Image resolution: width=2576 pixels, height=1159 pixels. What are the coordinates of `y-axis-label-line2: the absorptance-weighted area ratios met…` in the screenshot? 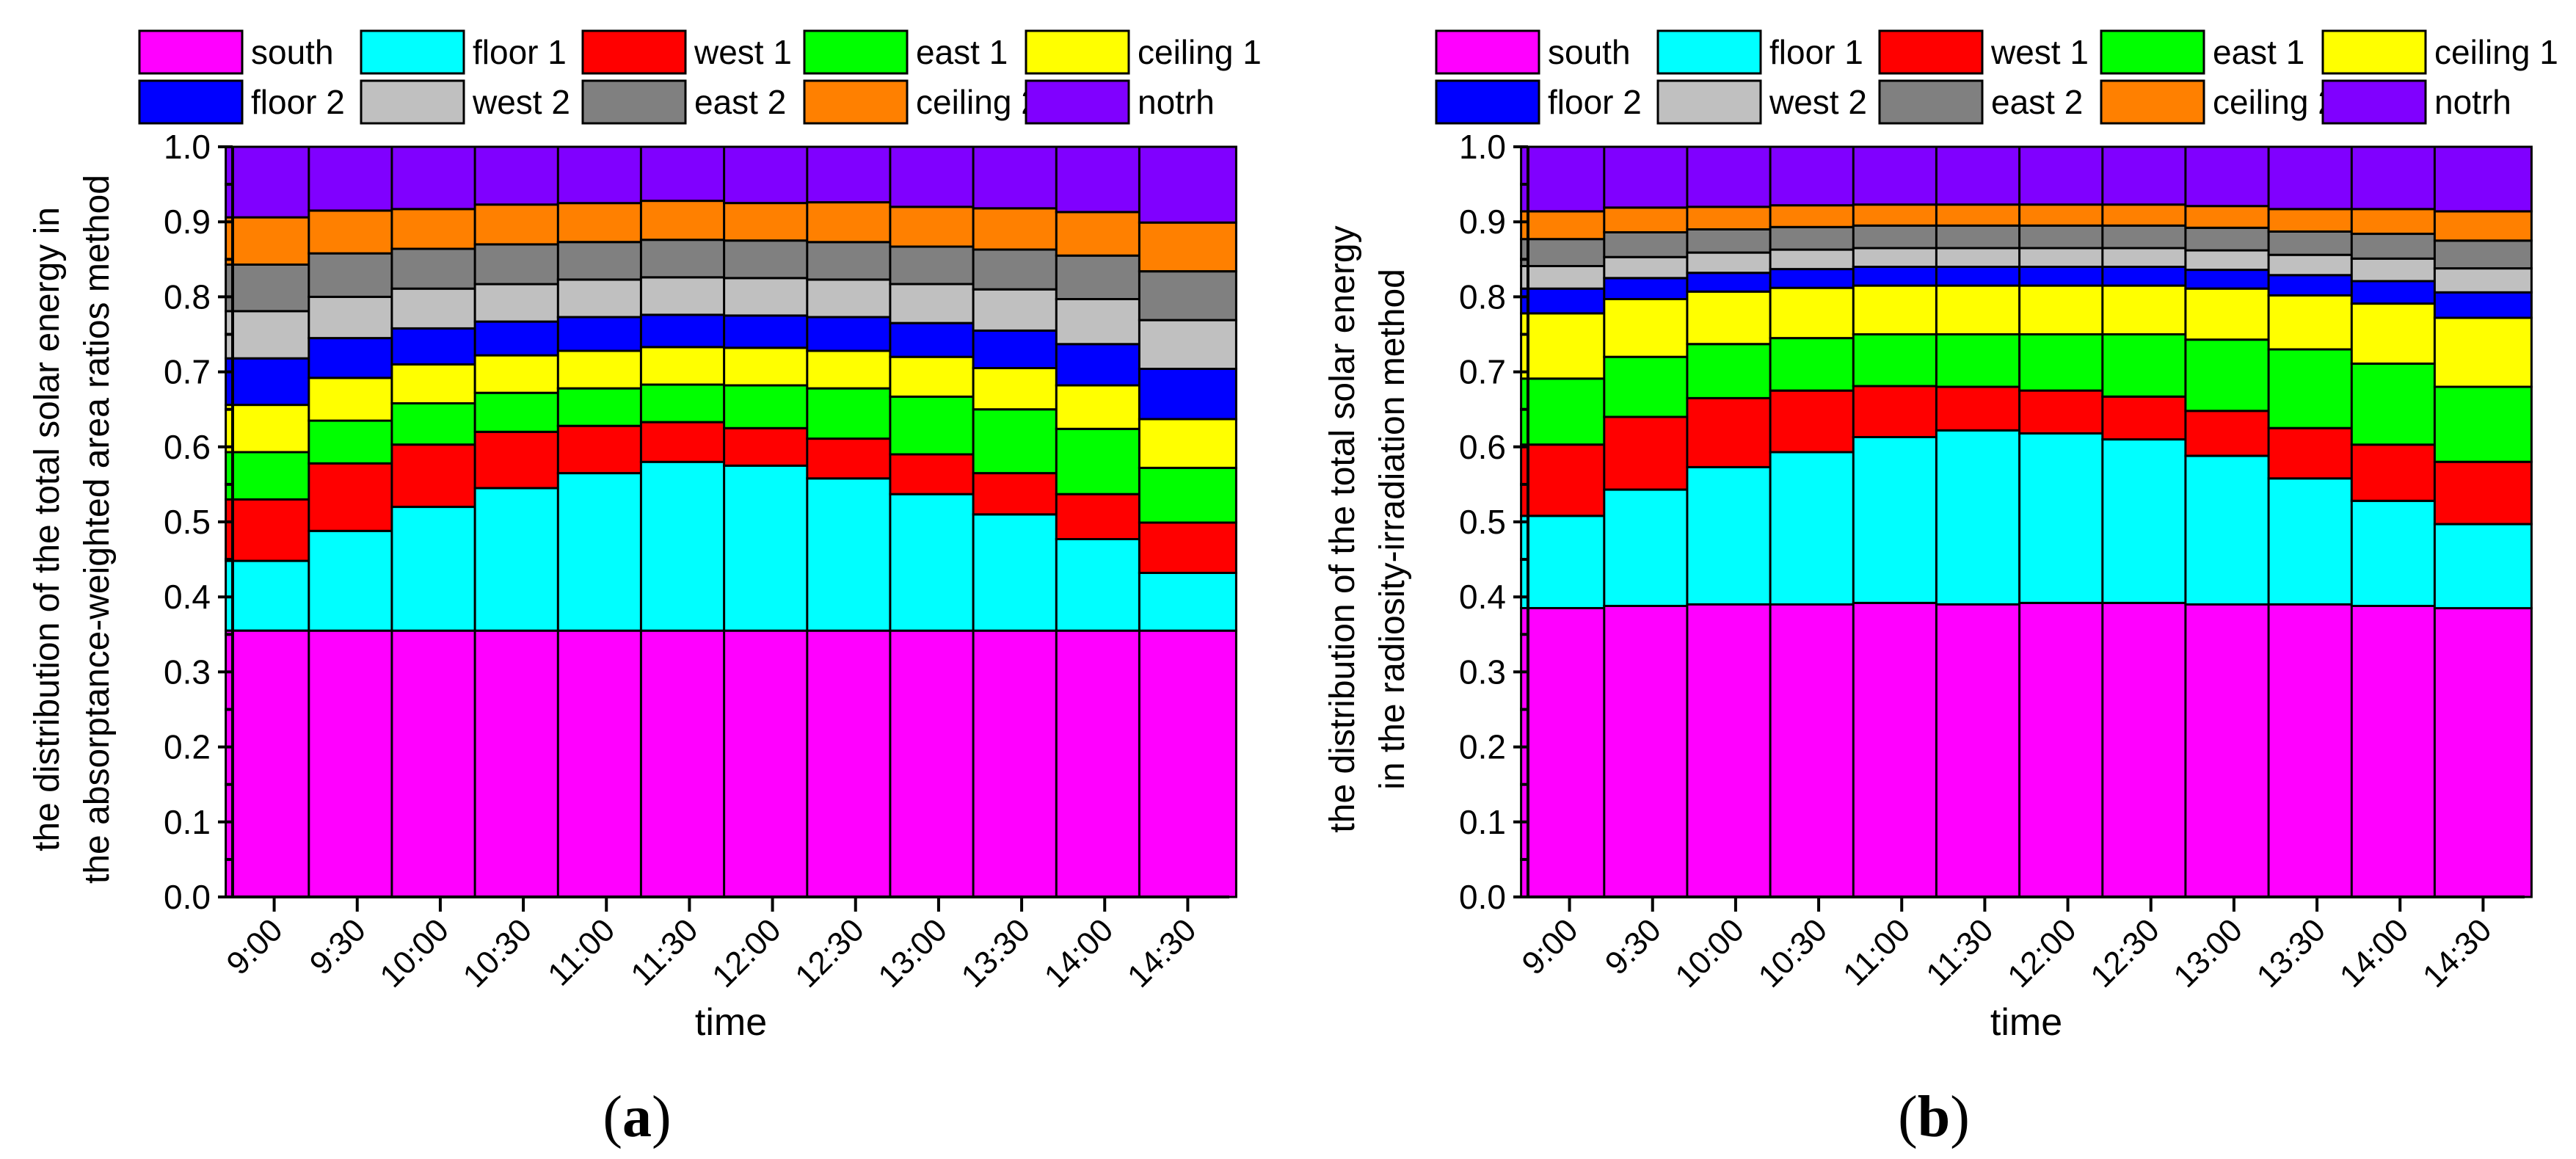 It's located at (97, 529).